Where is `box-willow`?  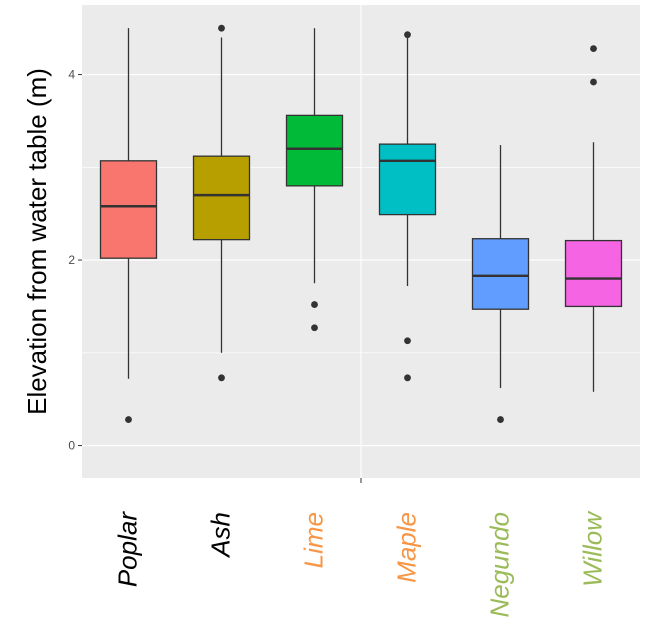
box-willow is located at coordinates (593, 218).